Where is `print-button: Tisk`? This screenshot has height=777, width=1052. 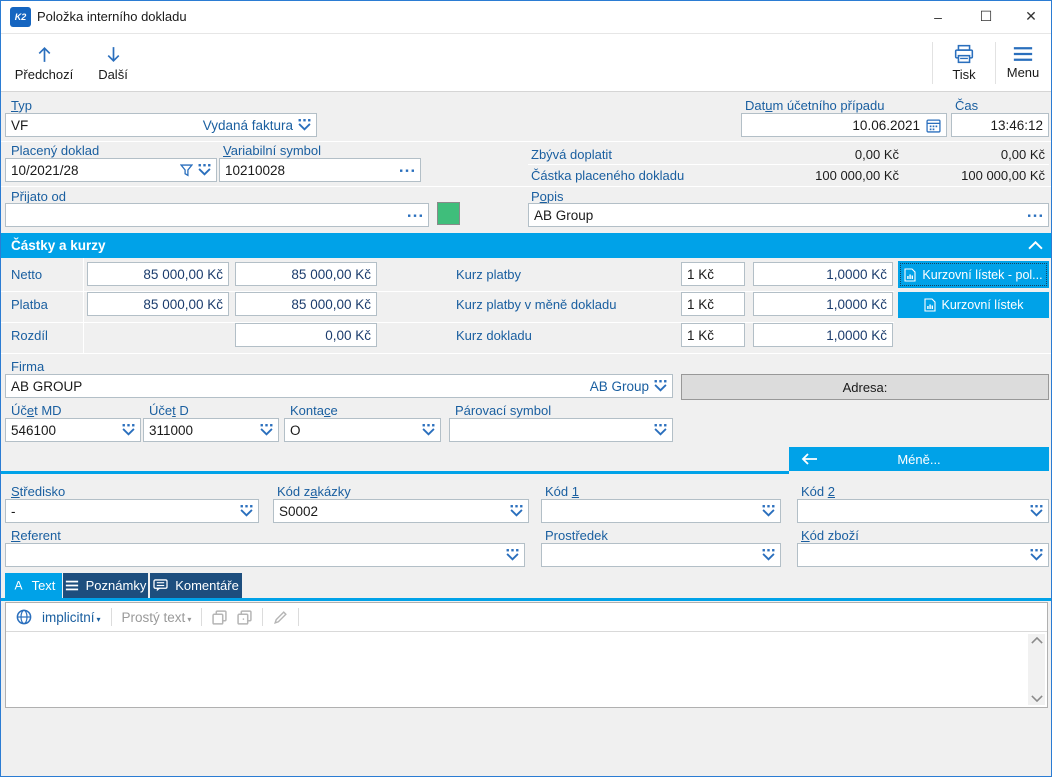
print-button: Tisk is located at coordinates (964, 63).